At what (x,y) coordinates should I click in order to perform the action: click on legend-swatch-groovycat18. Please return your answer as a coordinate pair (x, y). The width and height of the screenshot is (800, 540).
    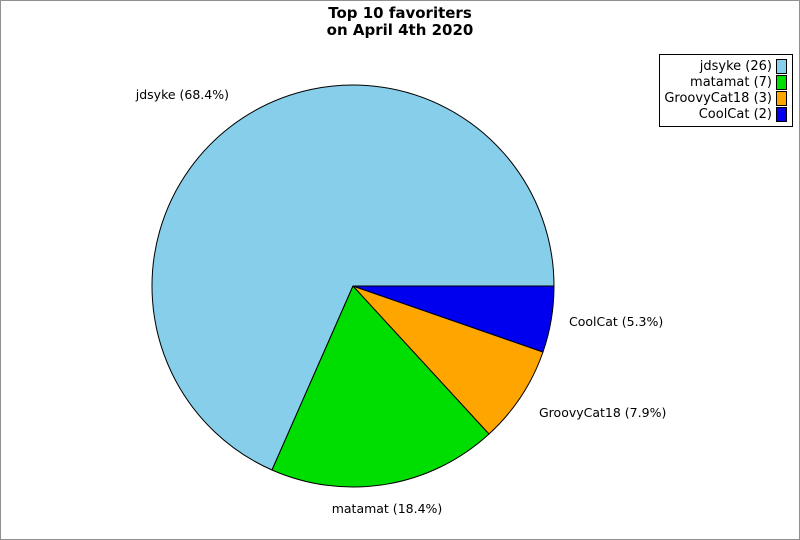
    Looking at the image, I should click on (781, 98).